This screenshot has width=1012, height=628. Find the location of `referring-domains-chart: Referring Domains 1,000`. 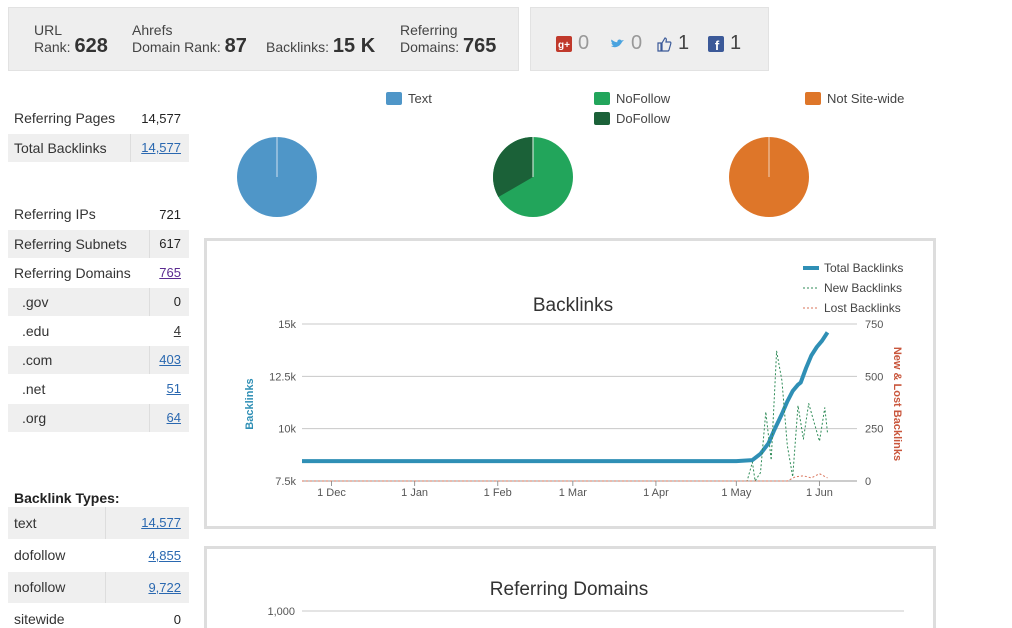

referring-domains-chart: Referring Domains 1,000 is located at coordinates (585, 598).